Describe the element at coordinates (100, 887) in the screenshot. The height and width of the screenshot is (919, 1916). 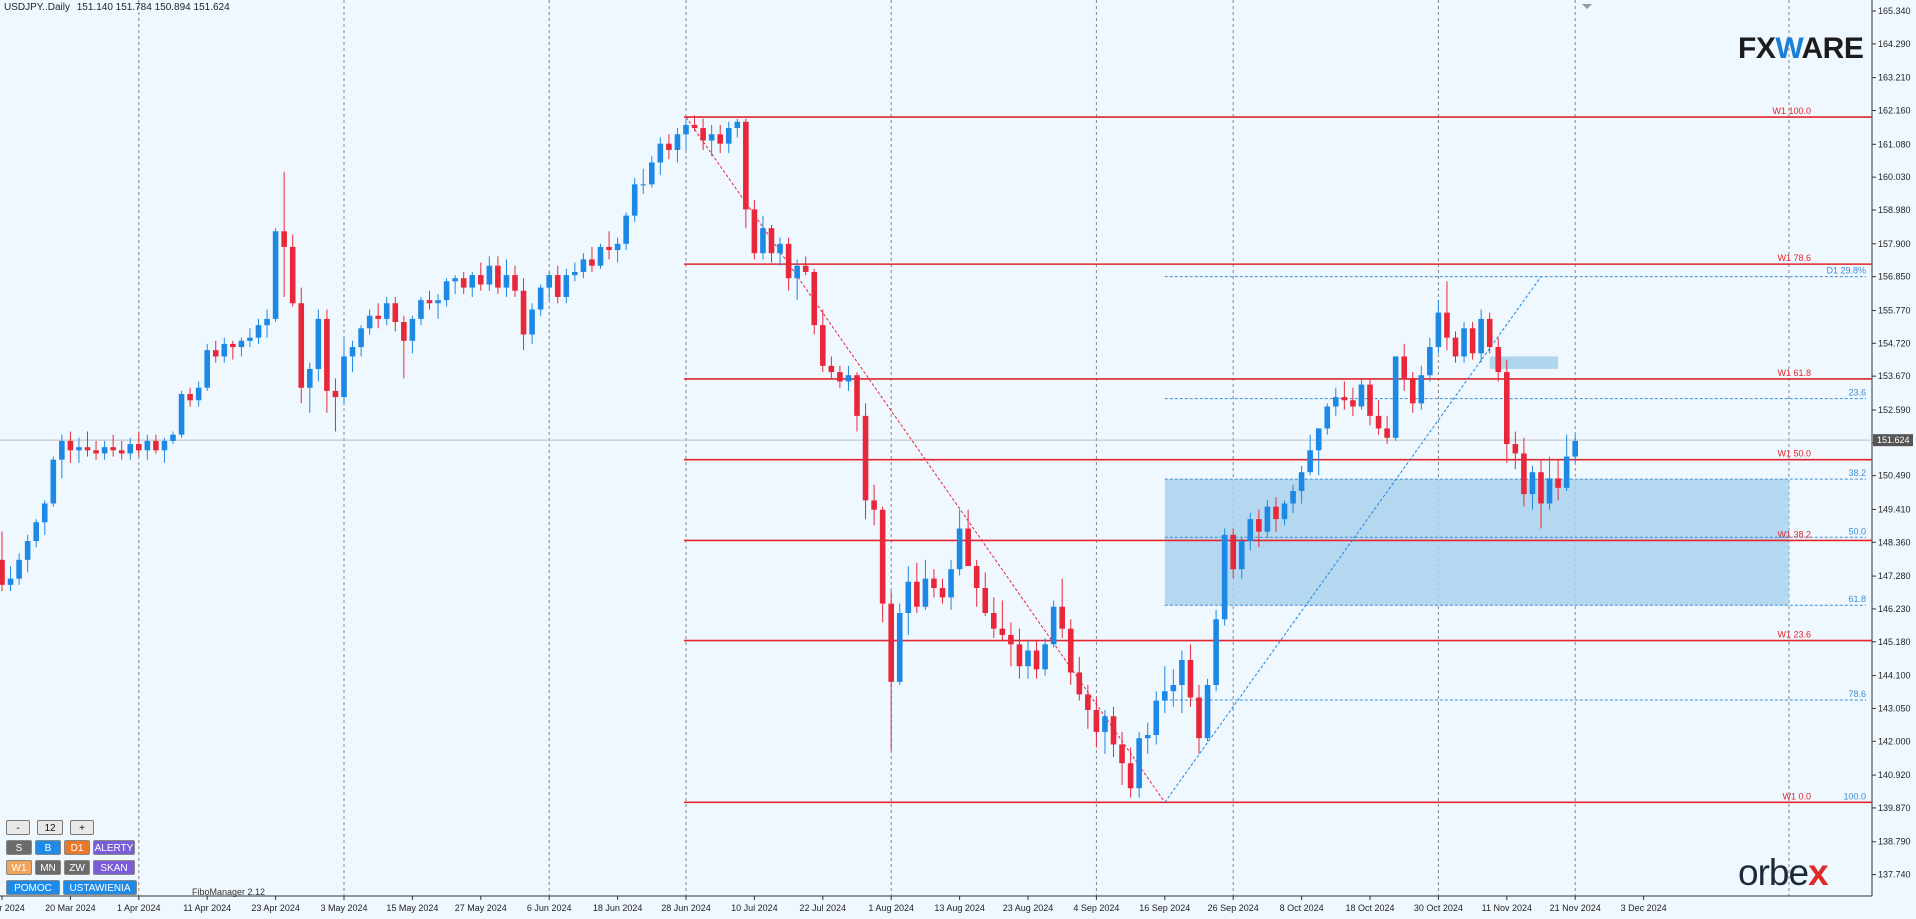
I see `settings-button: USTAWIENIA` at that location.